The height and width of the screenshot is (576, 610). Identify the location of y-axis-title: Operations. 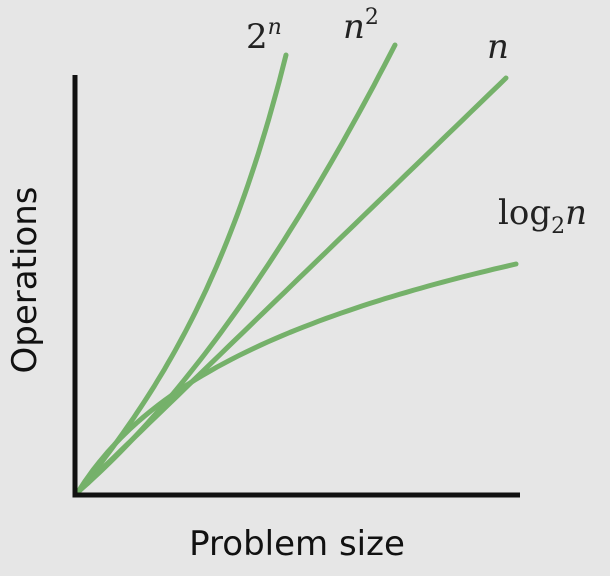
(25, 280).